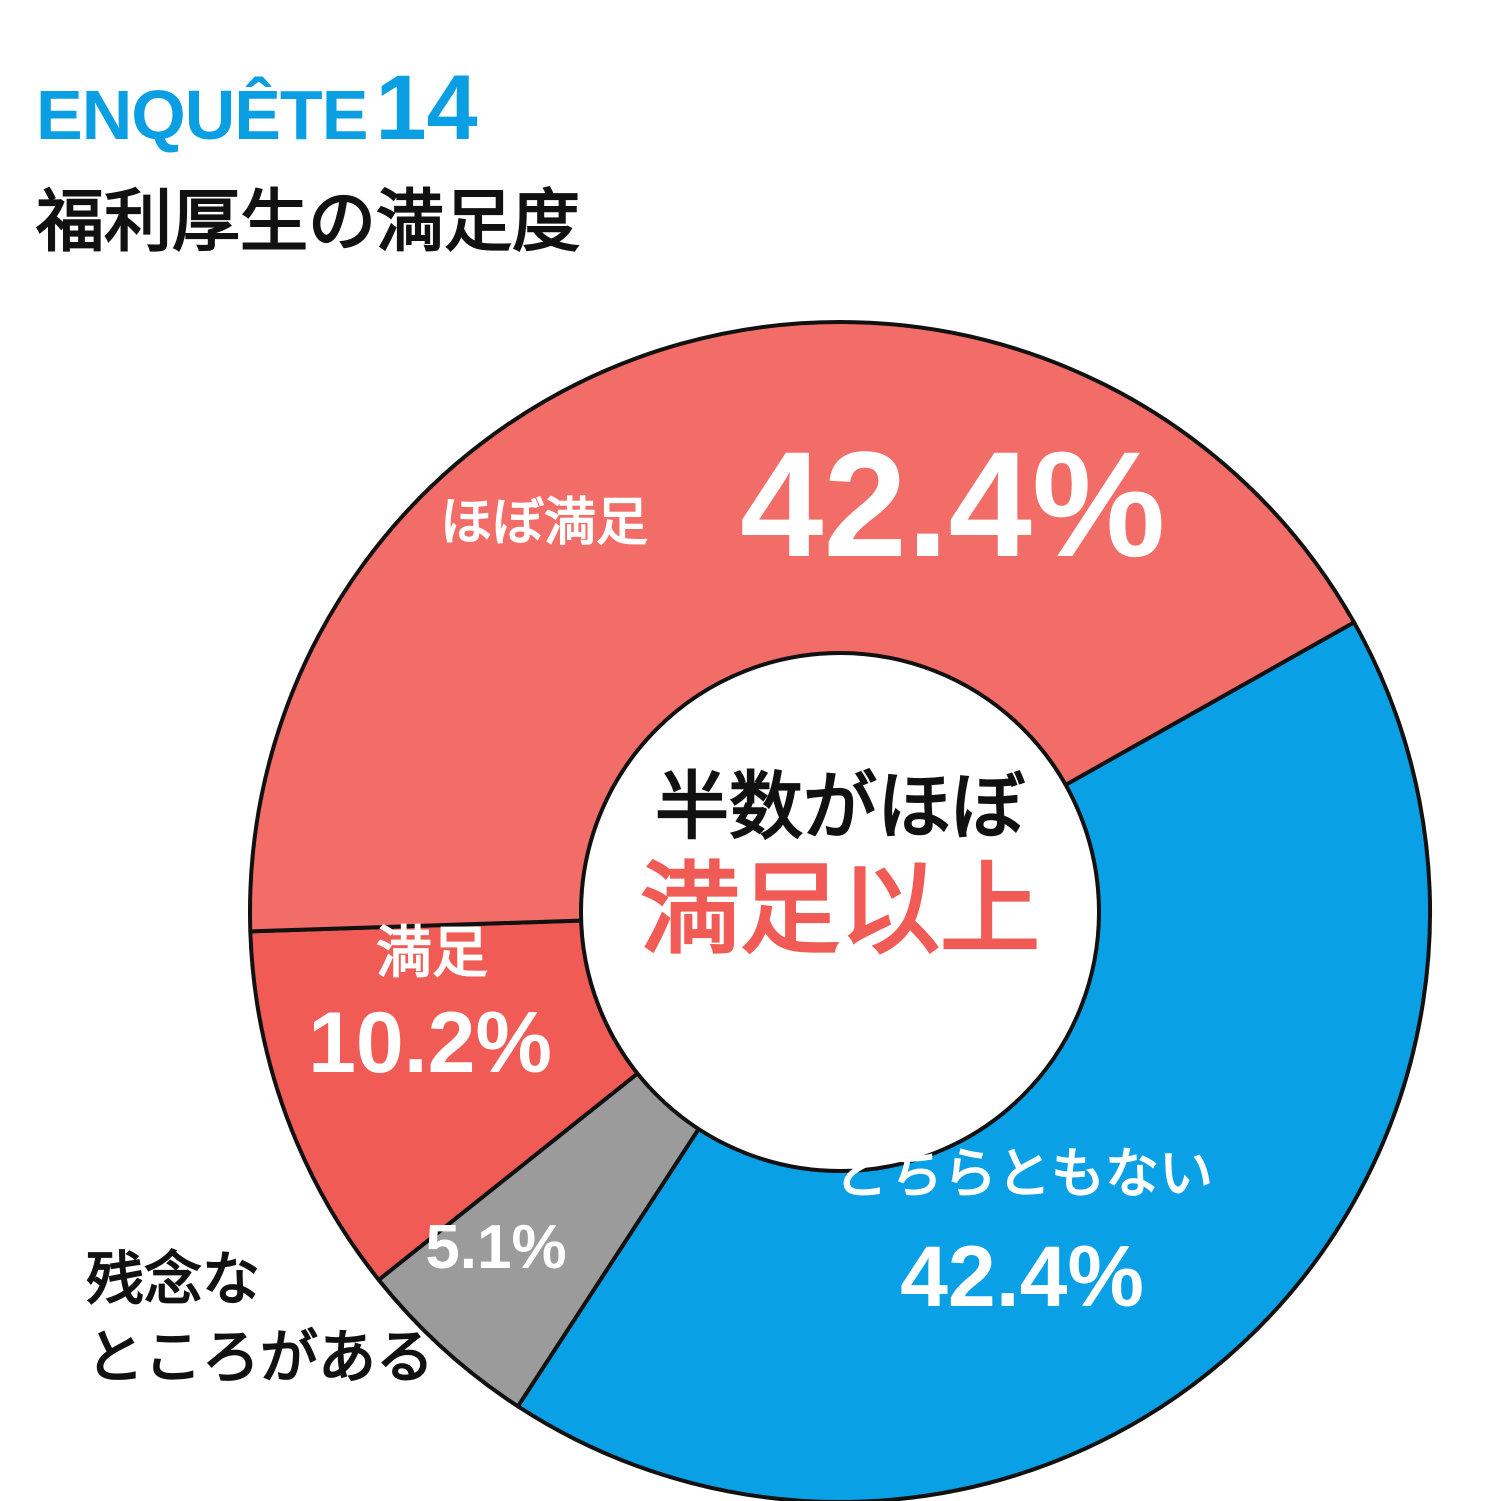 This screenshot has height=1501, width=1501. I want to click on slice-label-neutral: どちらともない, so click(1024, 1173).